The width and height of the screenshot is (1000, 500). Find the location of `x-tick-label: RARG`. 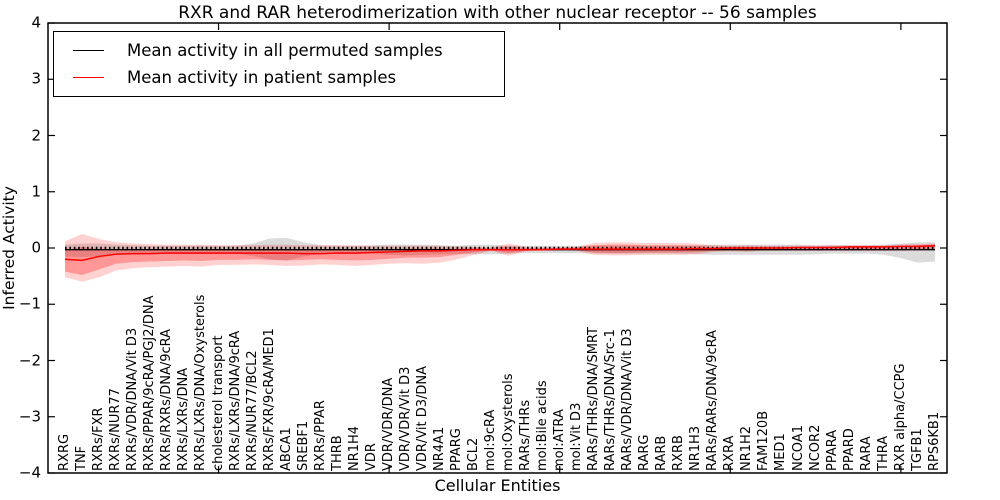

x-tick-label: RARG is located at coordinates (644, 452).